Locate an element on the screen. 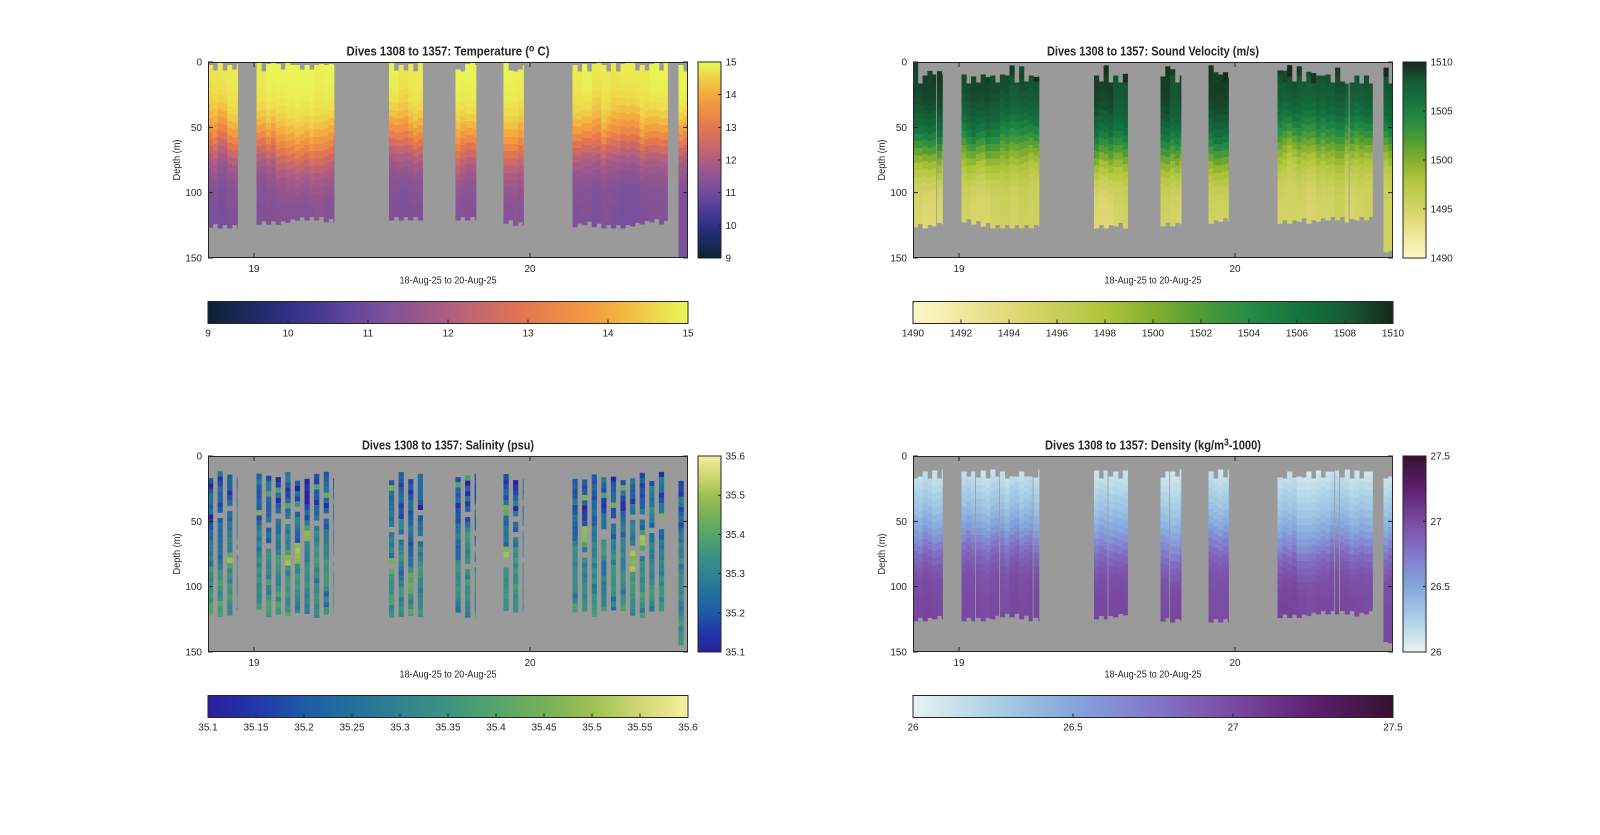 This screenshot has width=1600, height=835. svg-text:Dives 1308 to 1357: Salinity (: Dives 1308 to 1357: Salinity (psu) is located at coordinates (448, 445).